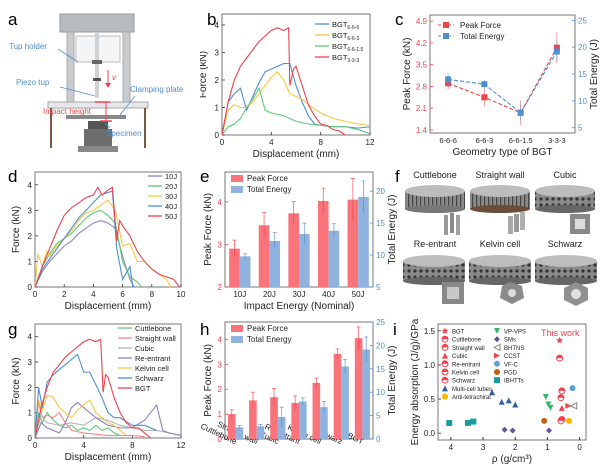 This screenshot has height=470, width=600. I want to click on legend-label: Kelvin cell, so click(152, 368).